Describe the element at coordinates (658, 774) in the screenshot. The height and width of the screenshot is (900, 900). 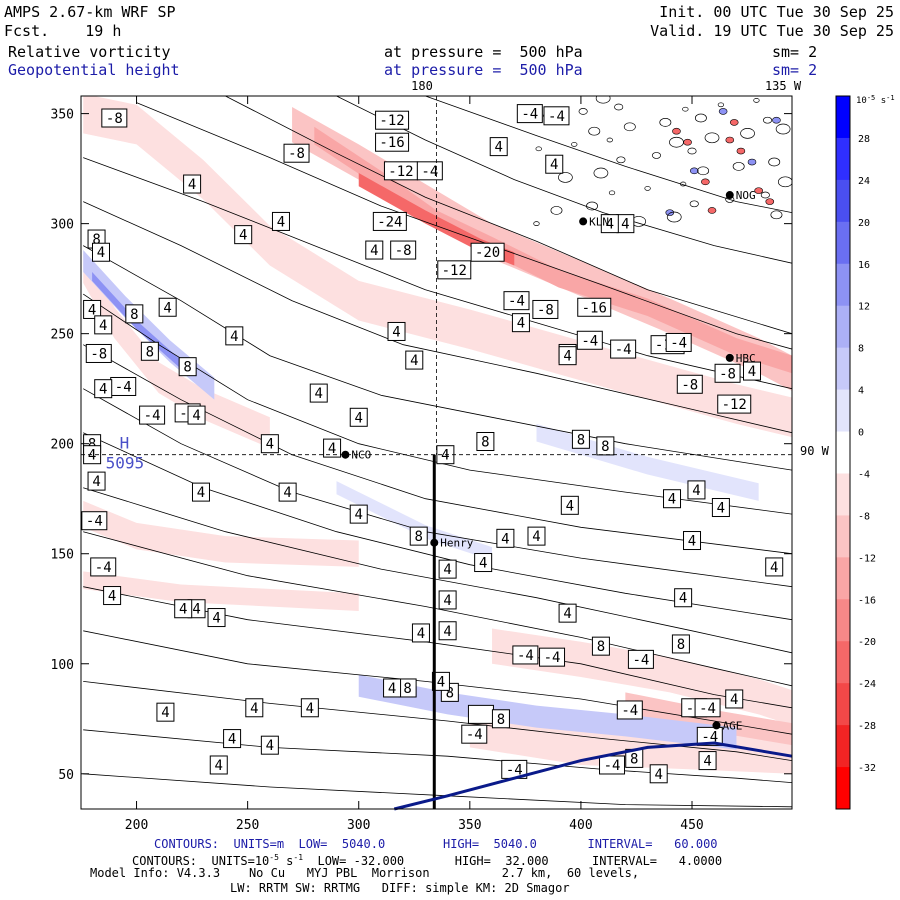
I see `pos-label-71-box` at that location.